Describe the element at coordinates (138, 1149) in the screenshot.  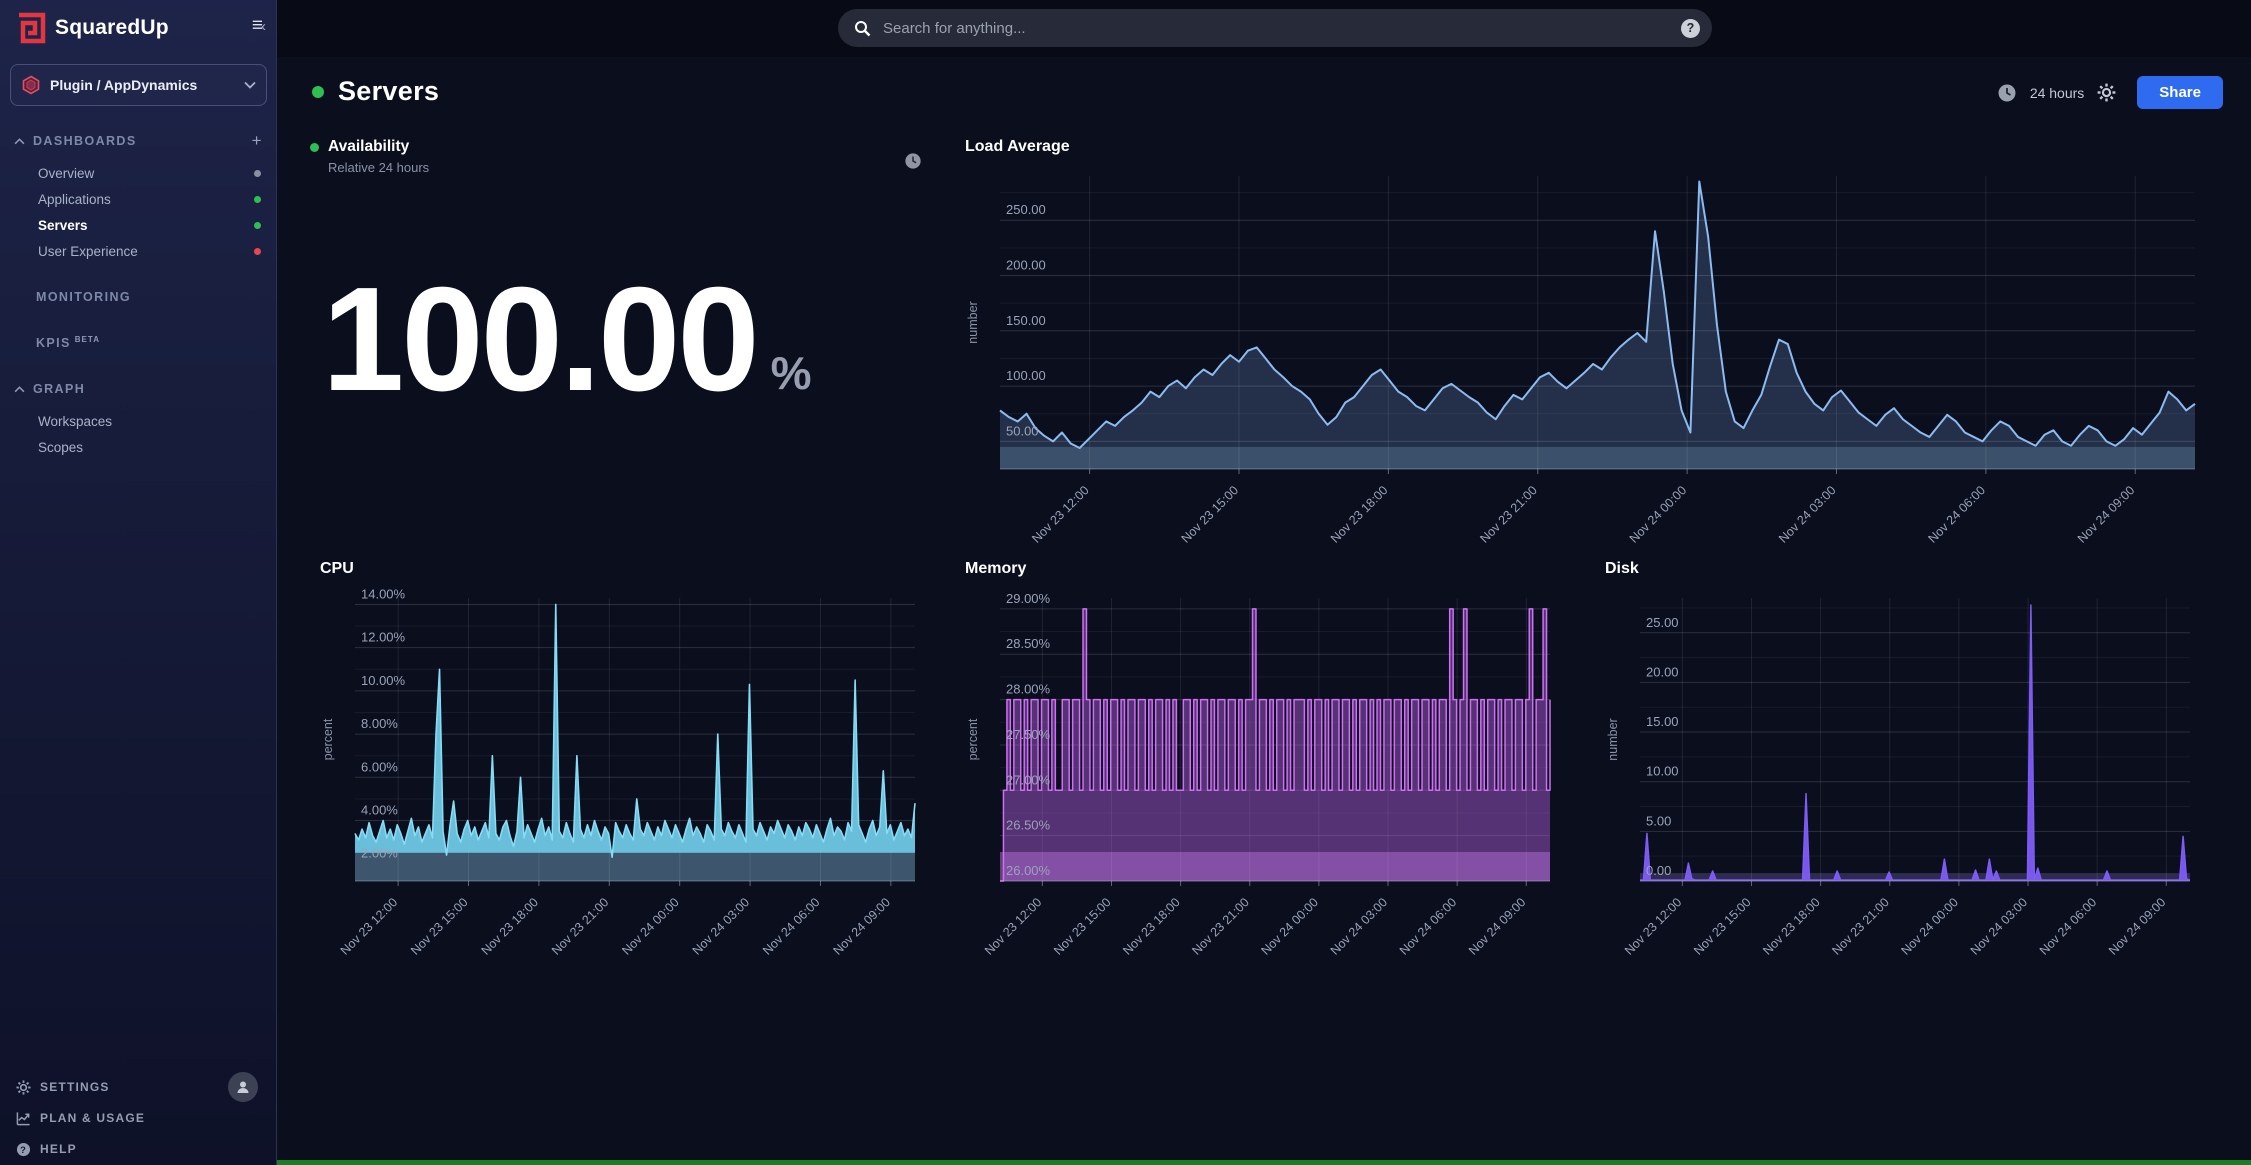
I see `sidebar-item-help: ? HELP` at that location.